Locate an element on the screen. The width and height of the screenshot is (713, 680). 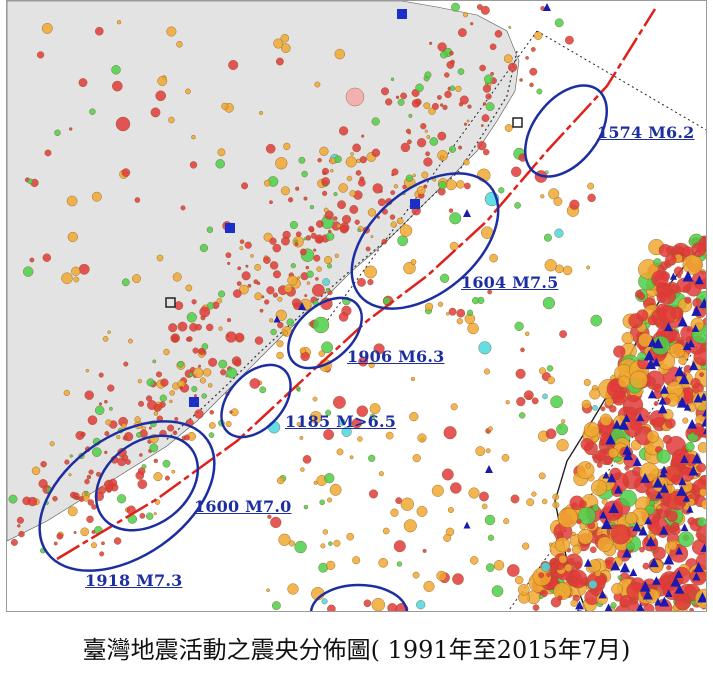
event-label-1906: 1906 M6.3 is located at coordinates (396, 356).